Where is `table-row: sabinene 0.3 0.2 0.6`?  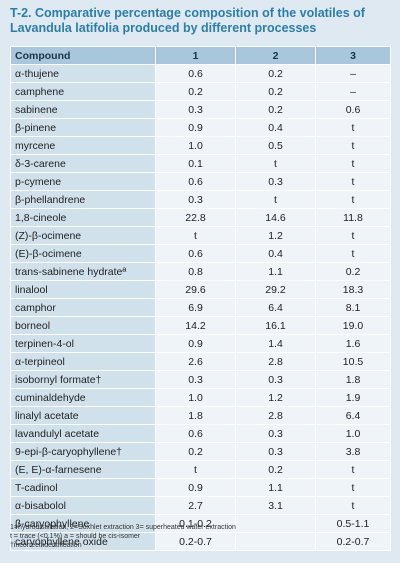
table-row: sabinene 0.3 0.2 0.6 is located at coordinates (200, 109).